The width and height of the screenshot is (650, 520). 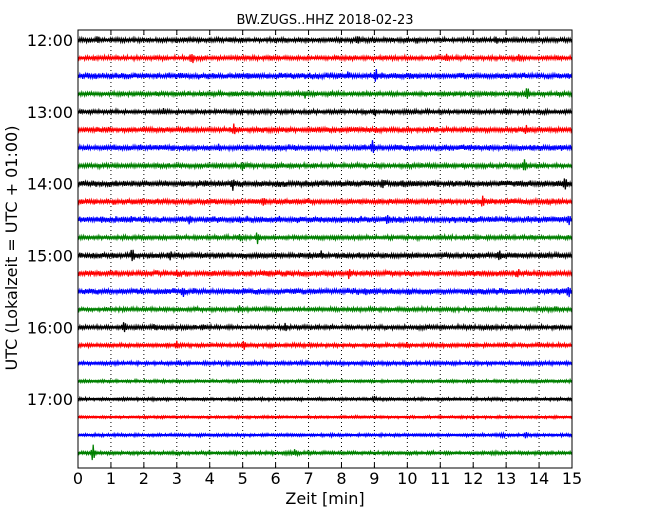 I want to click on x-tick-label: 14, so click(x=539, y=478).